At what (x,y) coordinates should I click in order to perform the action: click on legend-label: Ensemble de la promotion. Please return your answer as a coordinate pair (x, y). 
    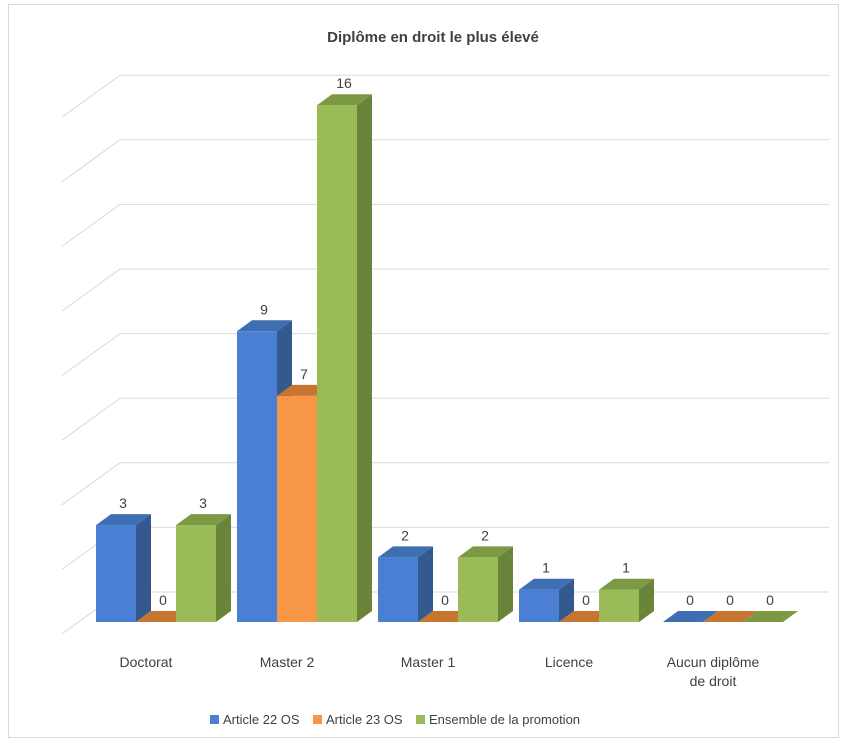
    Looking at the image, I should click on (504, 719).